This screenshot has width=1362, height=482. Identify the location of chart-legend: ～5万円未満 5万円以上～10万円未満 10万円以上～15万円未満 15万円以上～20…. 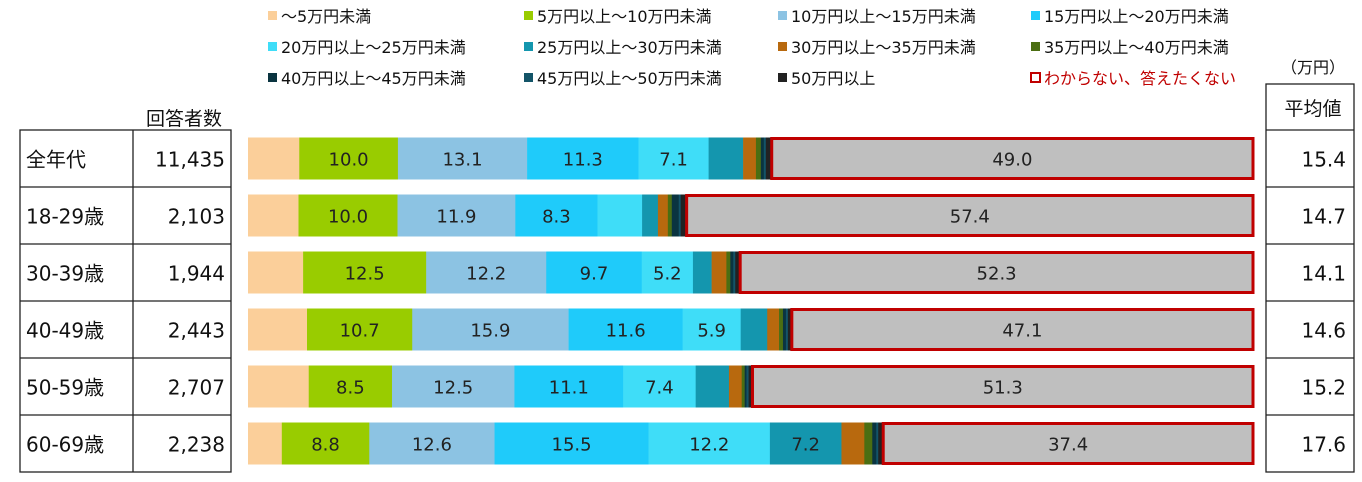
(752, 47).